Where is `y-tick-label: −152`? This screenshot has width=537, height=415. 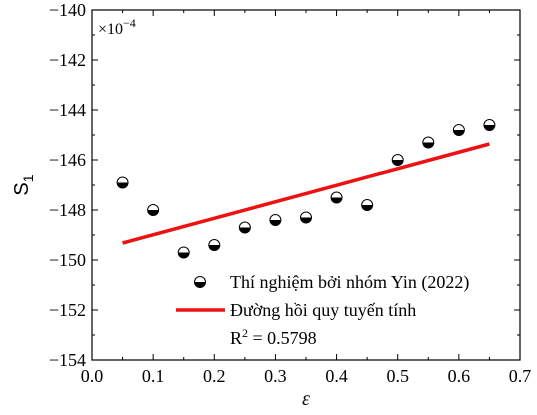 y-tick-label: −152 is located at coordinates (67, 310).